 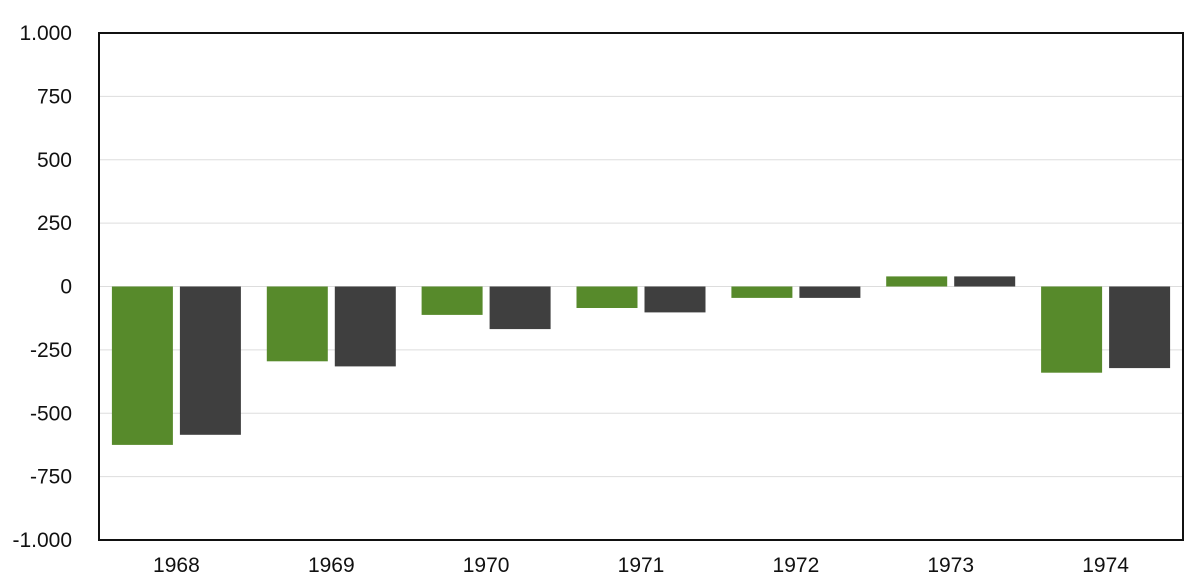 I want to click on x-tick-label-1974: 1974, so click(x=1105, y=565).